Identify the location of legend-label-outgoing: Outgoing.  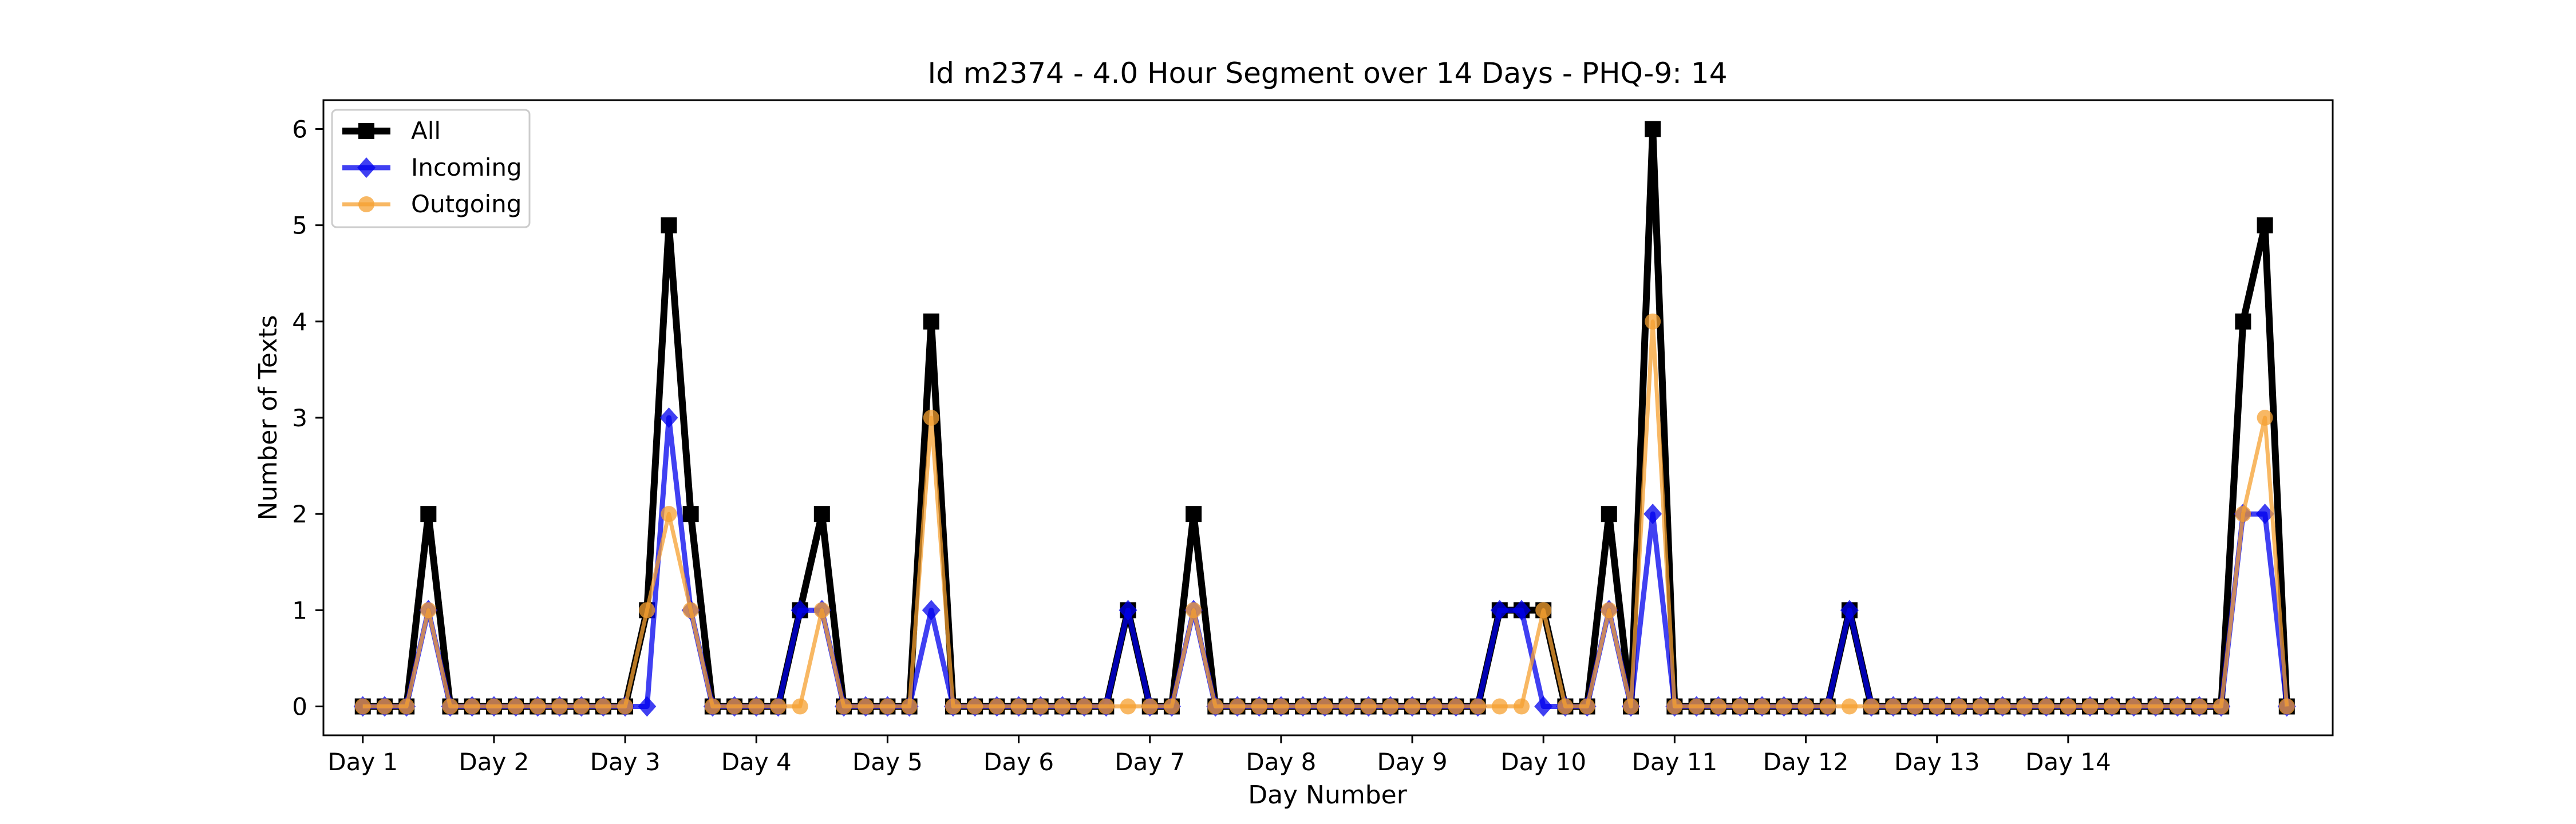
(466, 204).